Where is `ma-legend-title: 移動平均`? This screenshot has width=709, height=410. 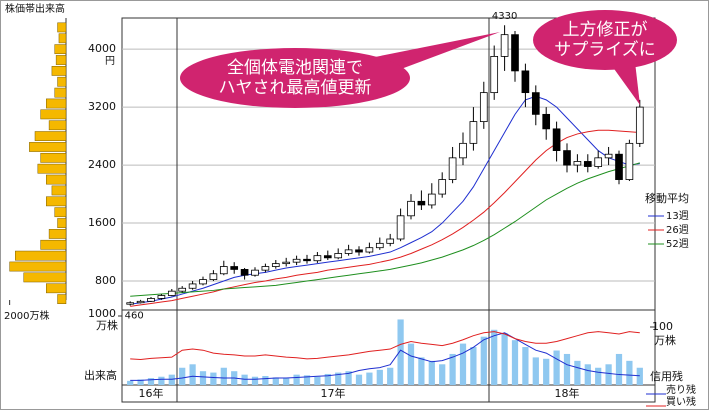 ma-legend-title: 移動平均 is located at coordinates (667, 198).